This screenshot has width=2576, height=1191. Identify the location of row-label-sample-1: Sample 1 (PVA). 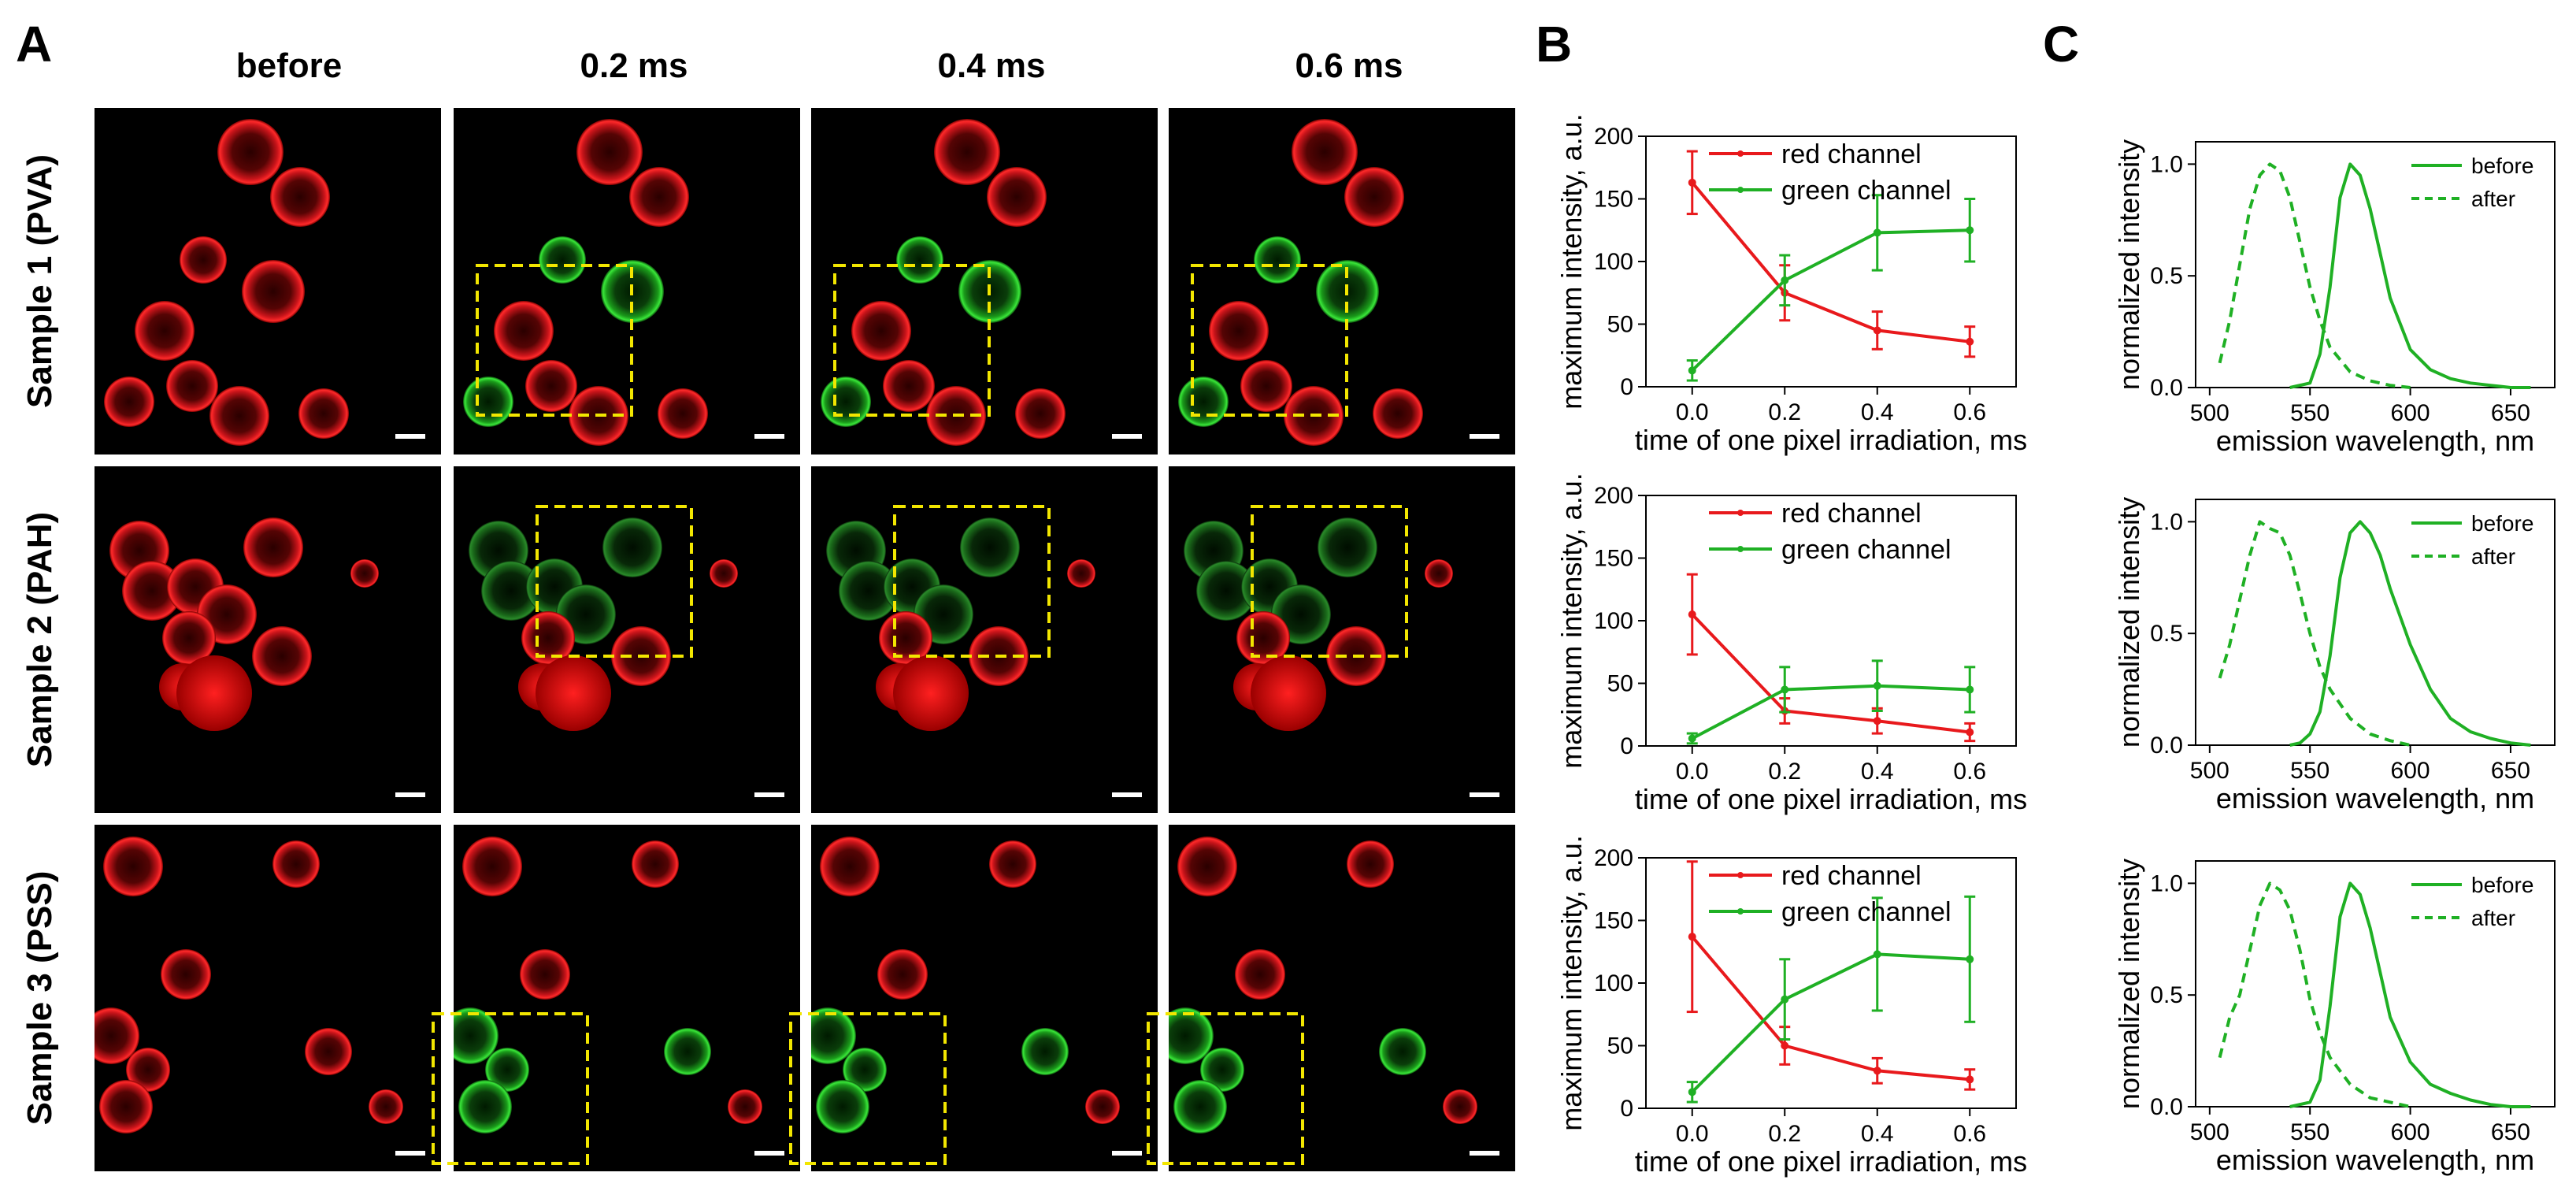
(39, 281).